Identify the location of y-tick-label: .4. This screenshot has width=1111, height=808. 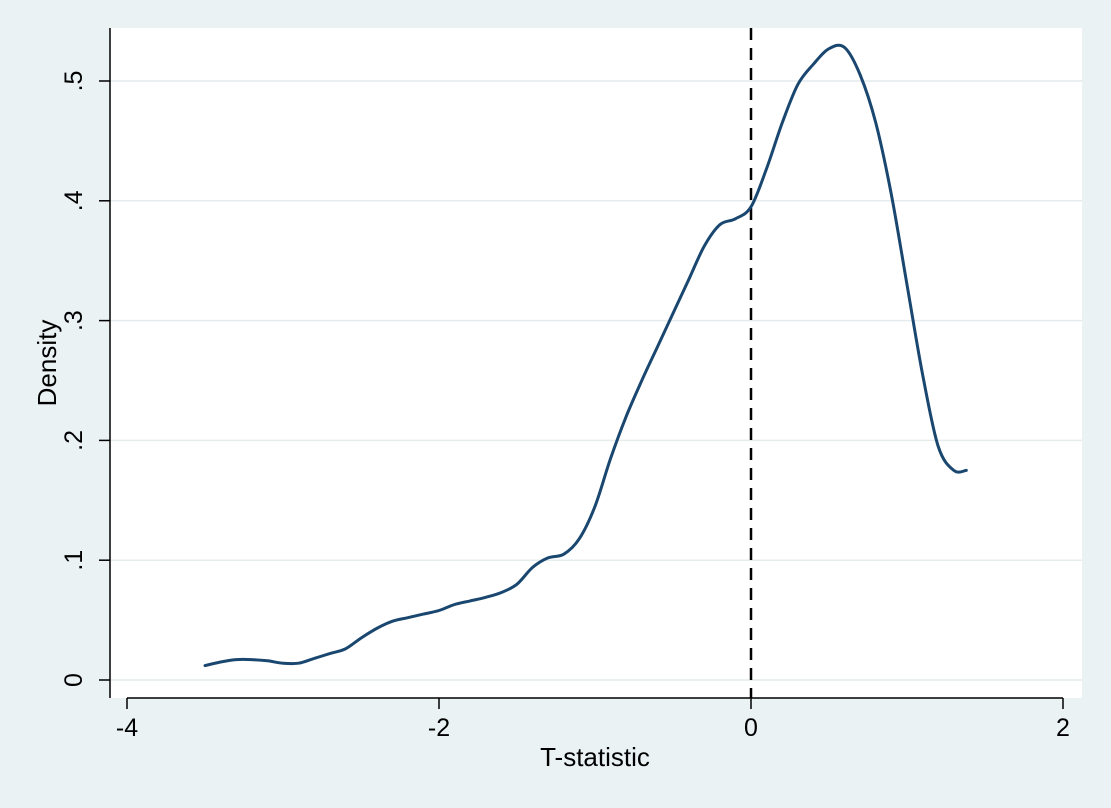
(74, 200).